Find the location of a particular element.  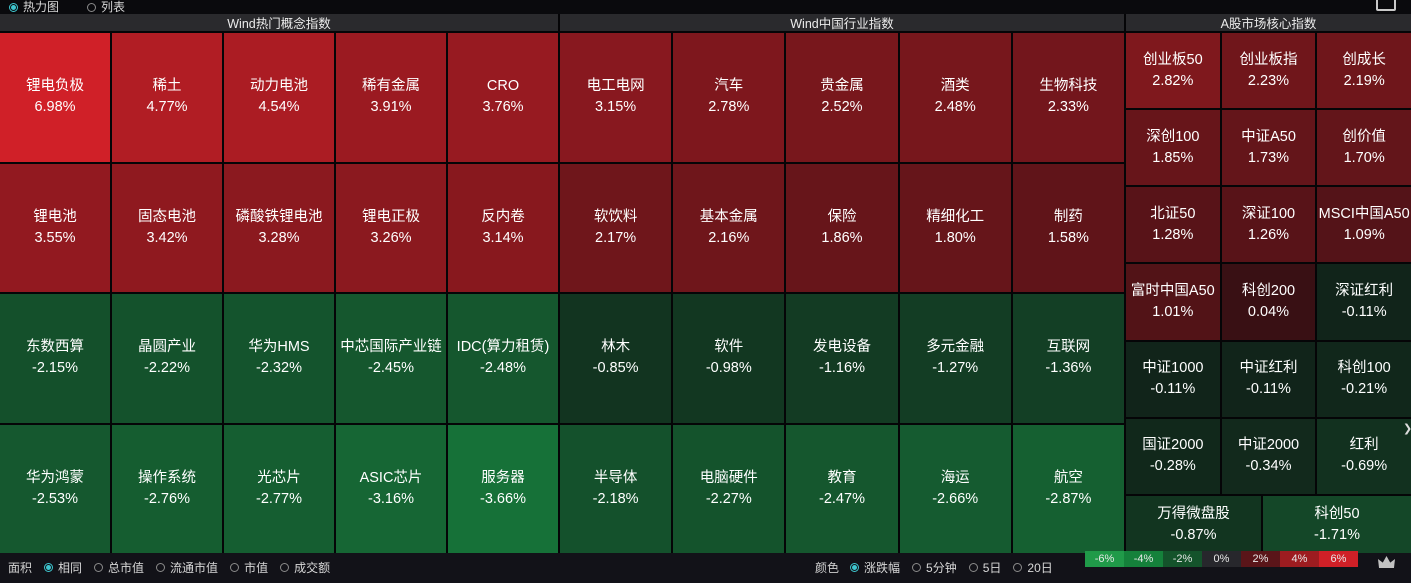

heatmap-tile: 多元金融 -1.27% is located at coordinates (955, 358).